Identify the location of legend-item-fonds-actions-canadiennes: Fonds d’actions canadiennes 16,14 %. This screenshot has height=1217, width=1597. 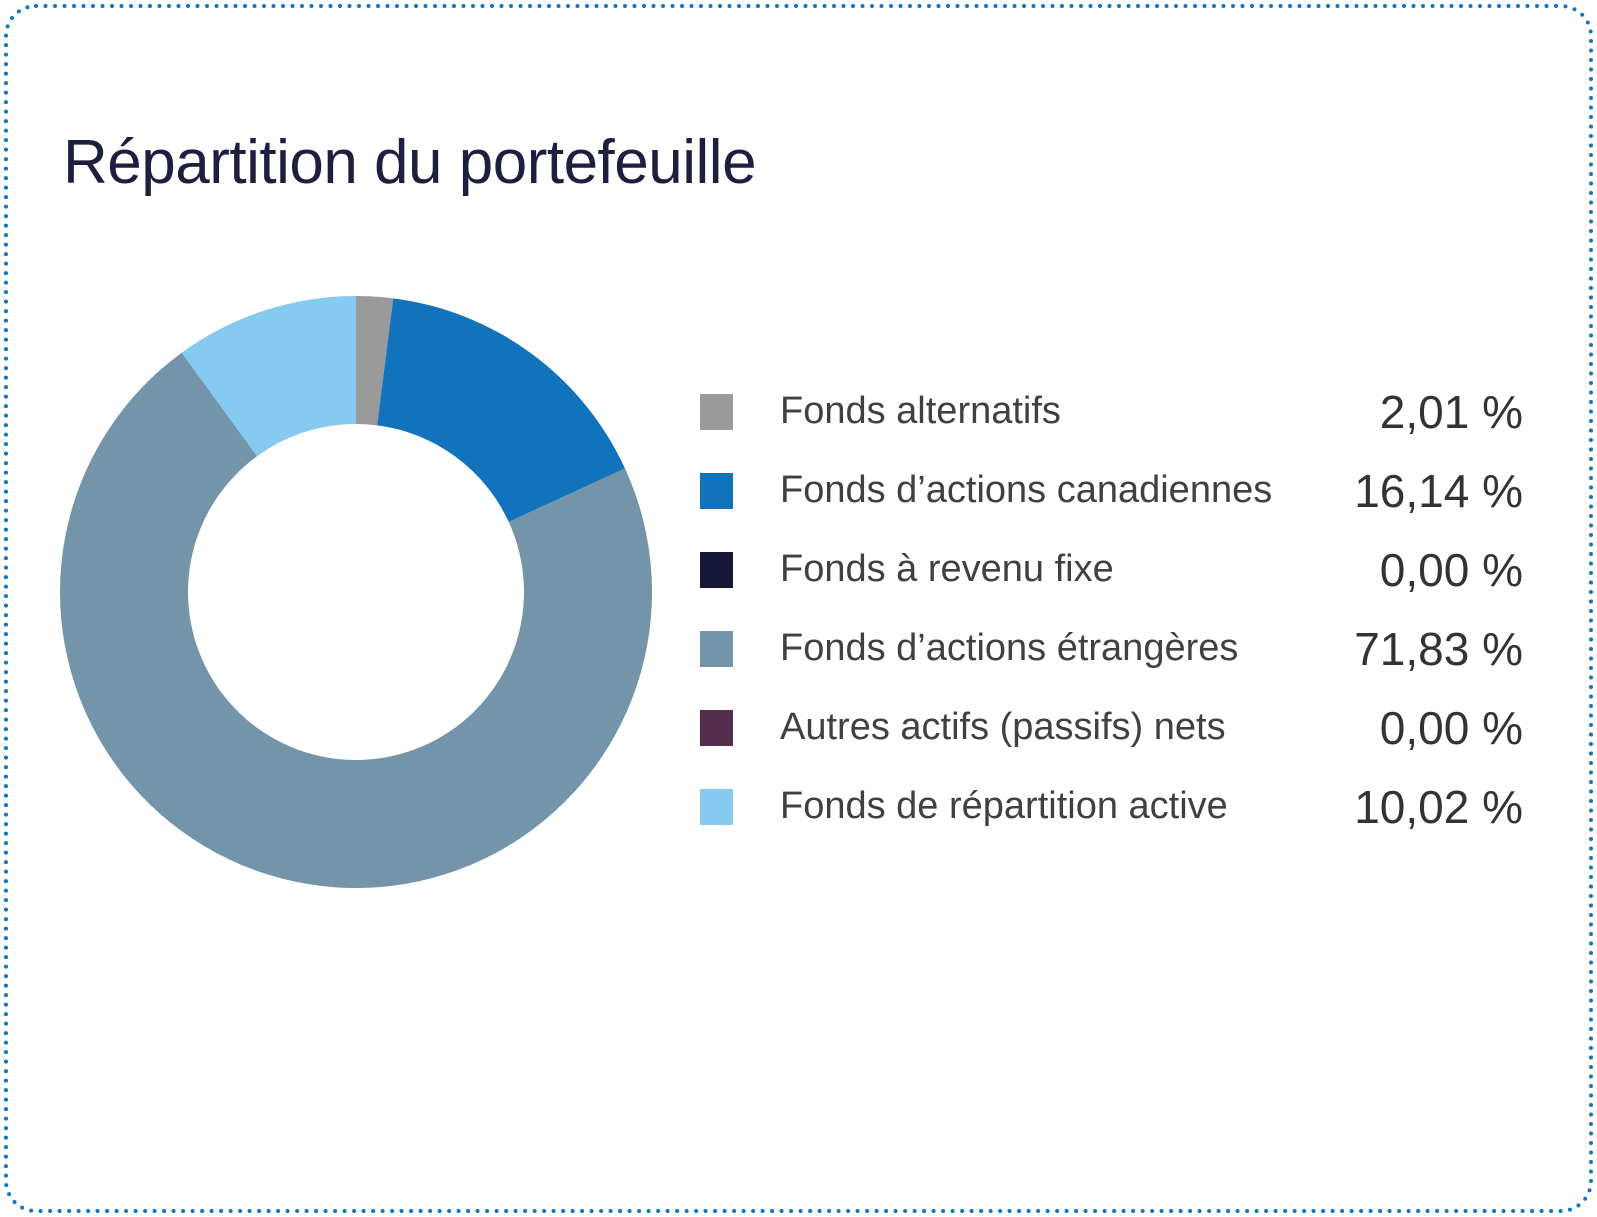
(1111, 490).